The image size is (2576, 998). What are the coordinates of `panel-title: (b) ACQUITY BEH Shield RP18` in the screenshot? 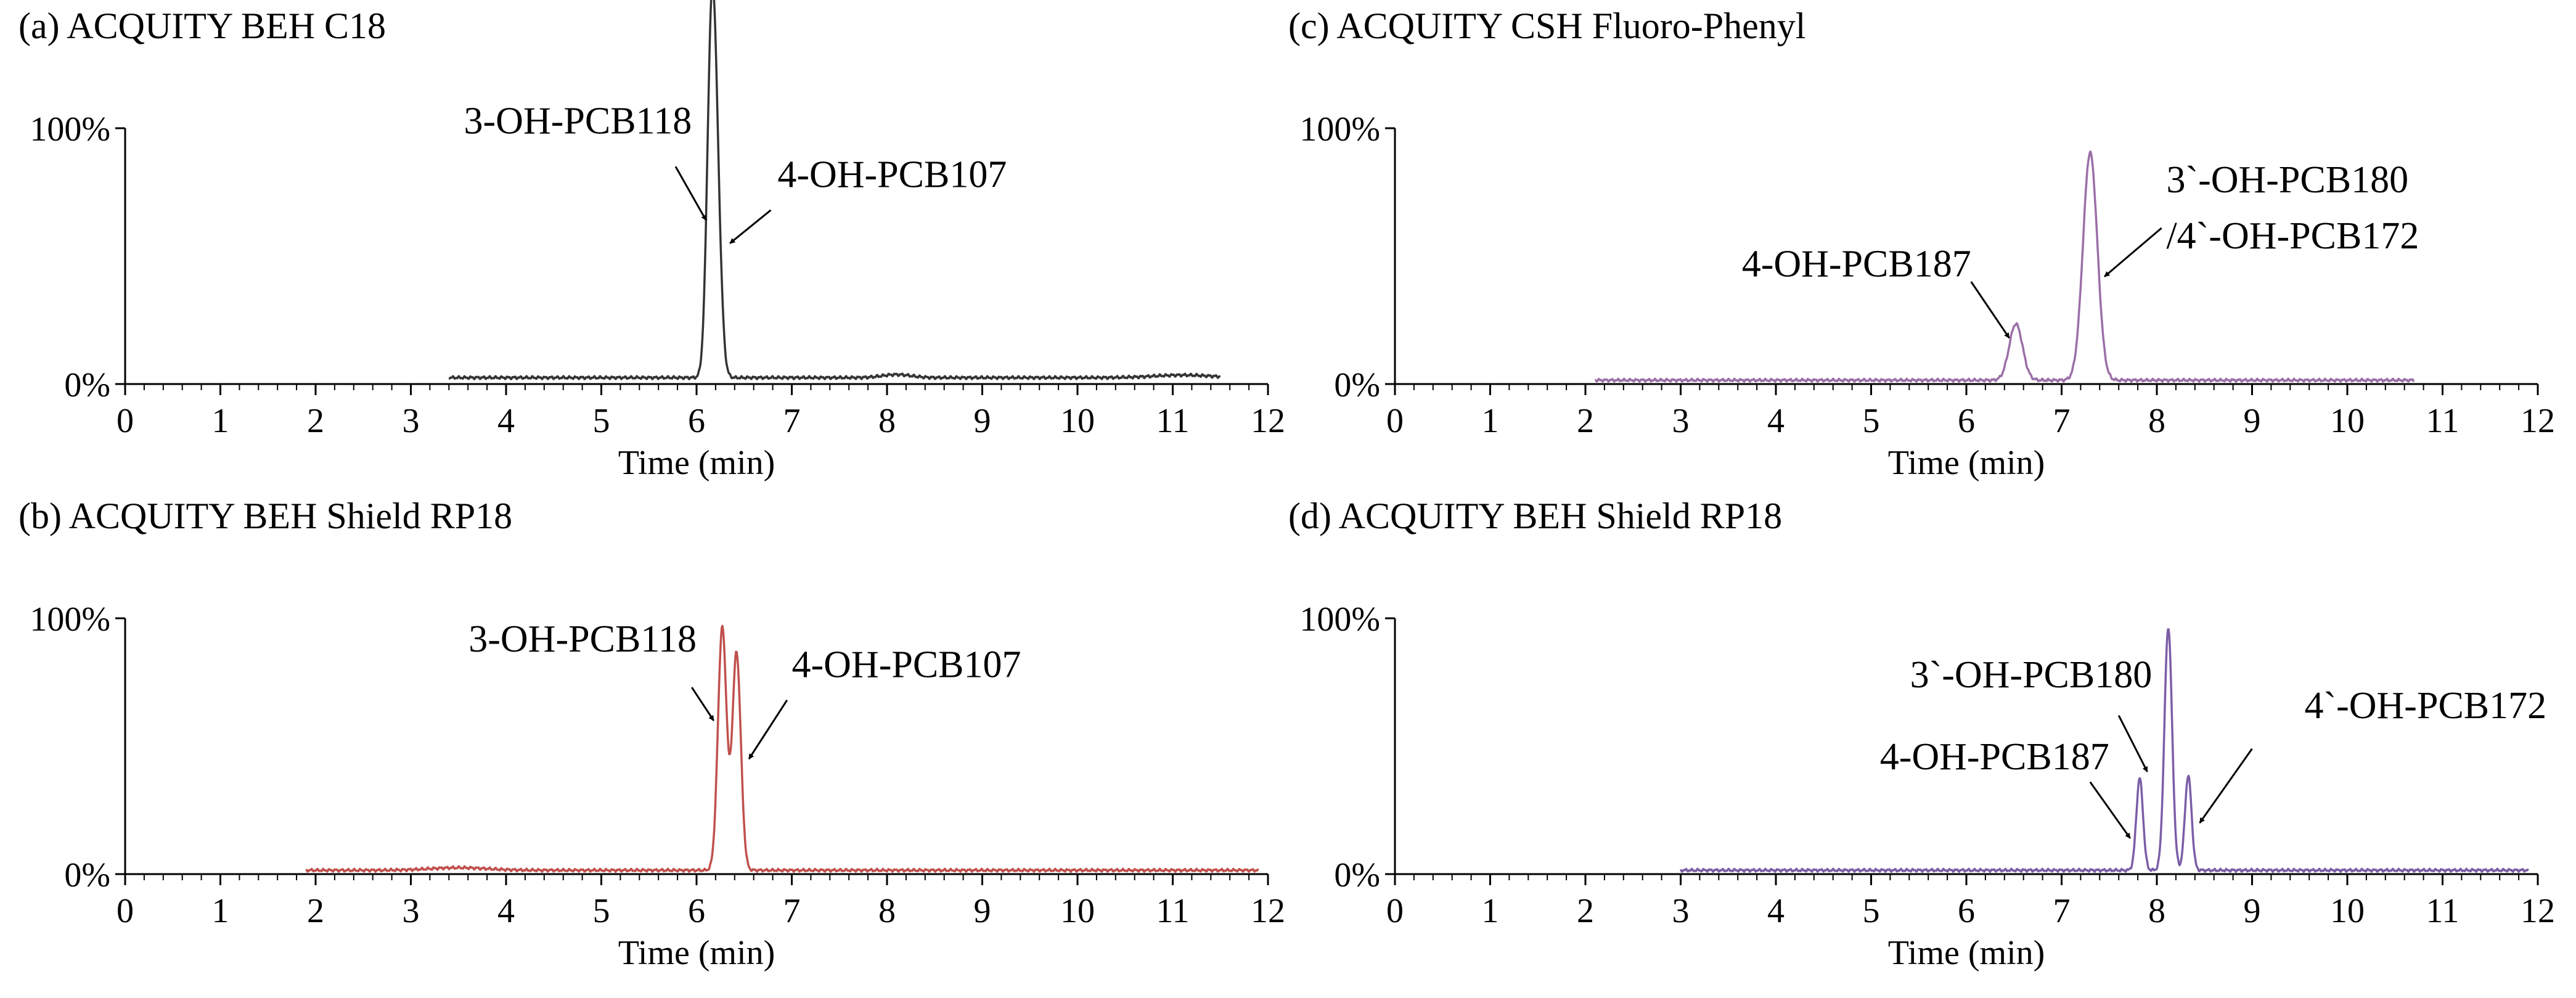 It's located at (265, 516).